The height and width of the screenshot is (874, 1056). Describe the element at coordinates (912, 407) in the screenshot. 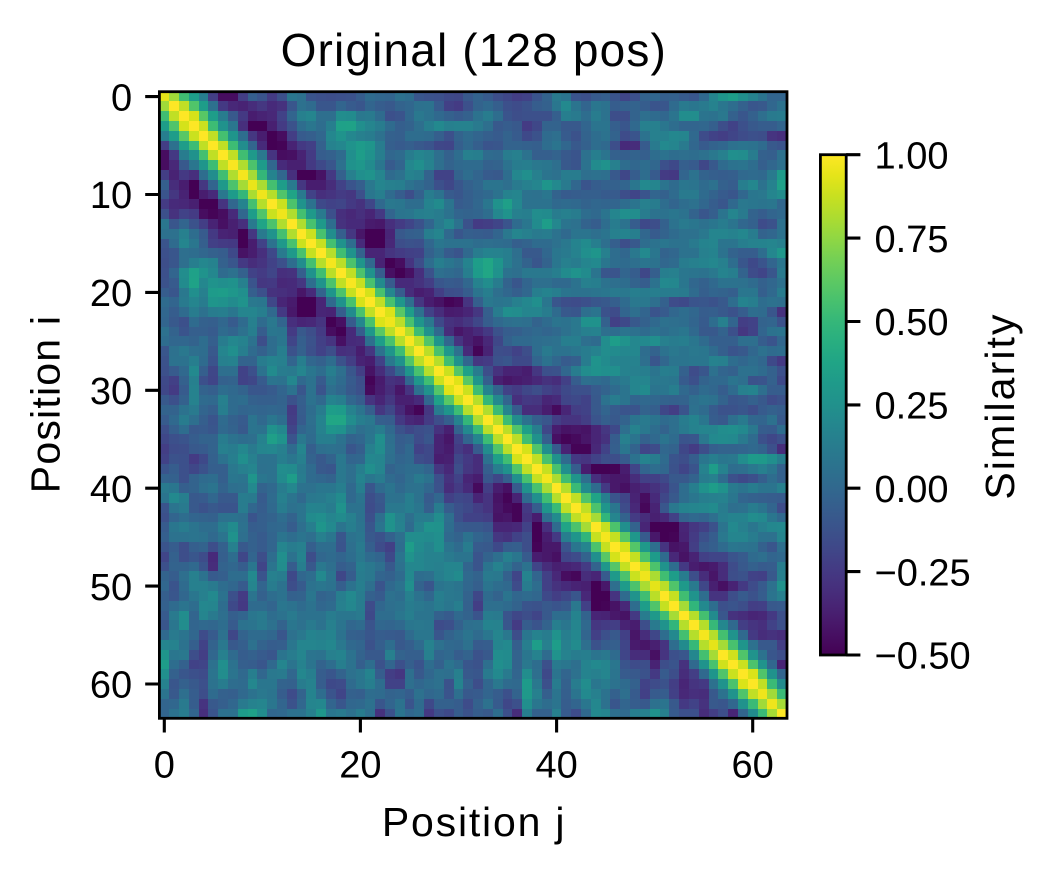

I see `svg-text: 0.25` at that location.